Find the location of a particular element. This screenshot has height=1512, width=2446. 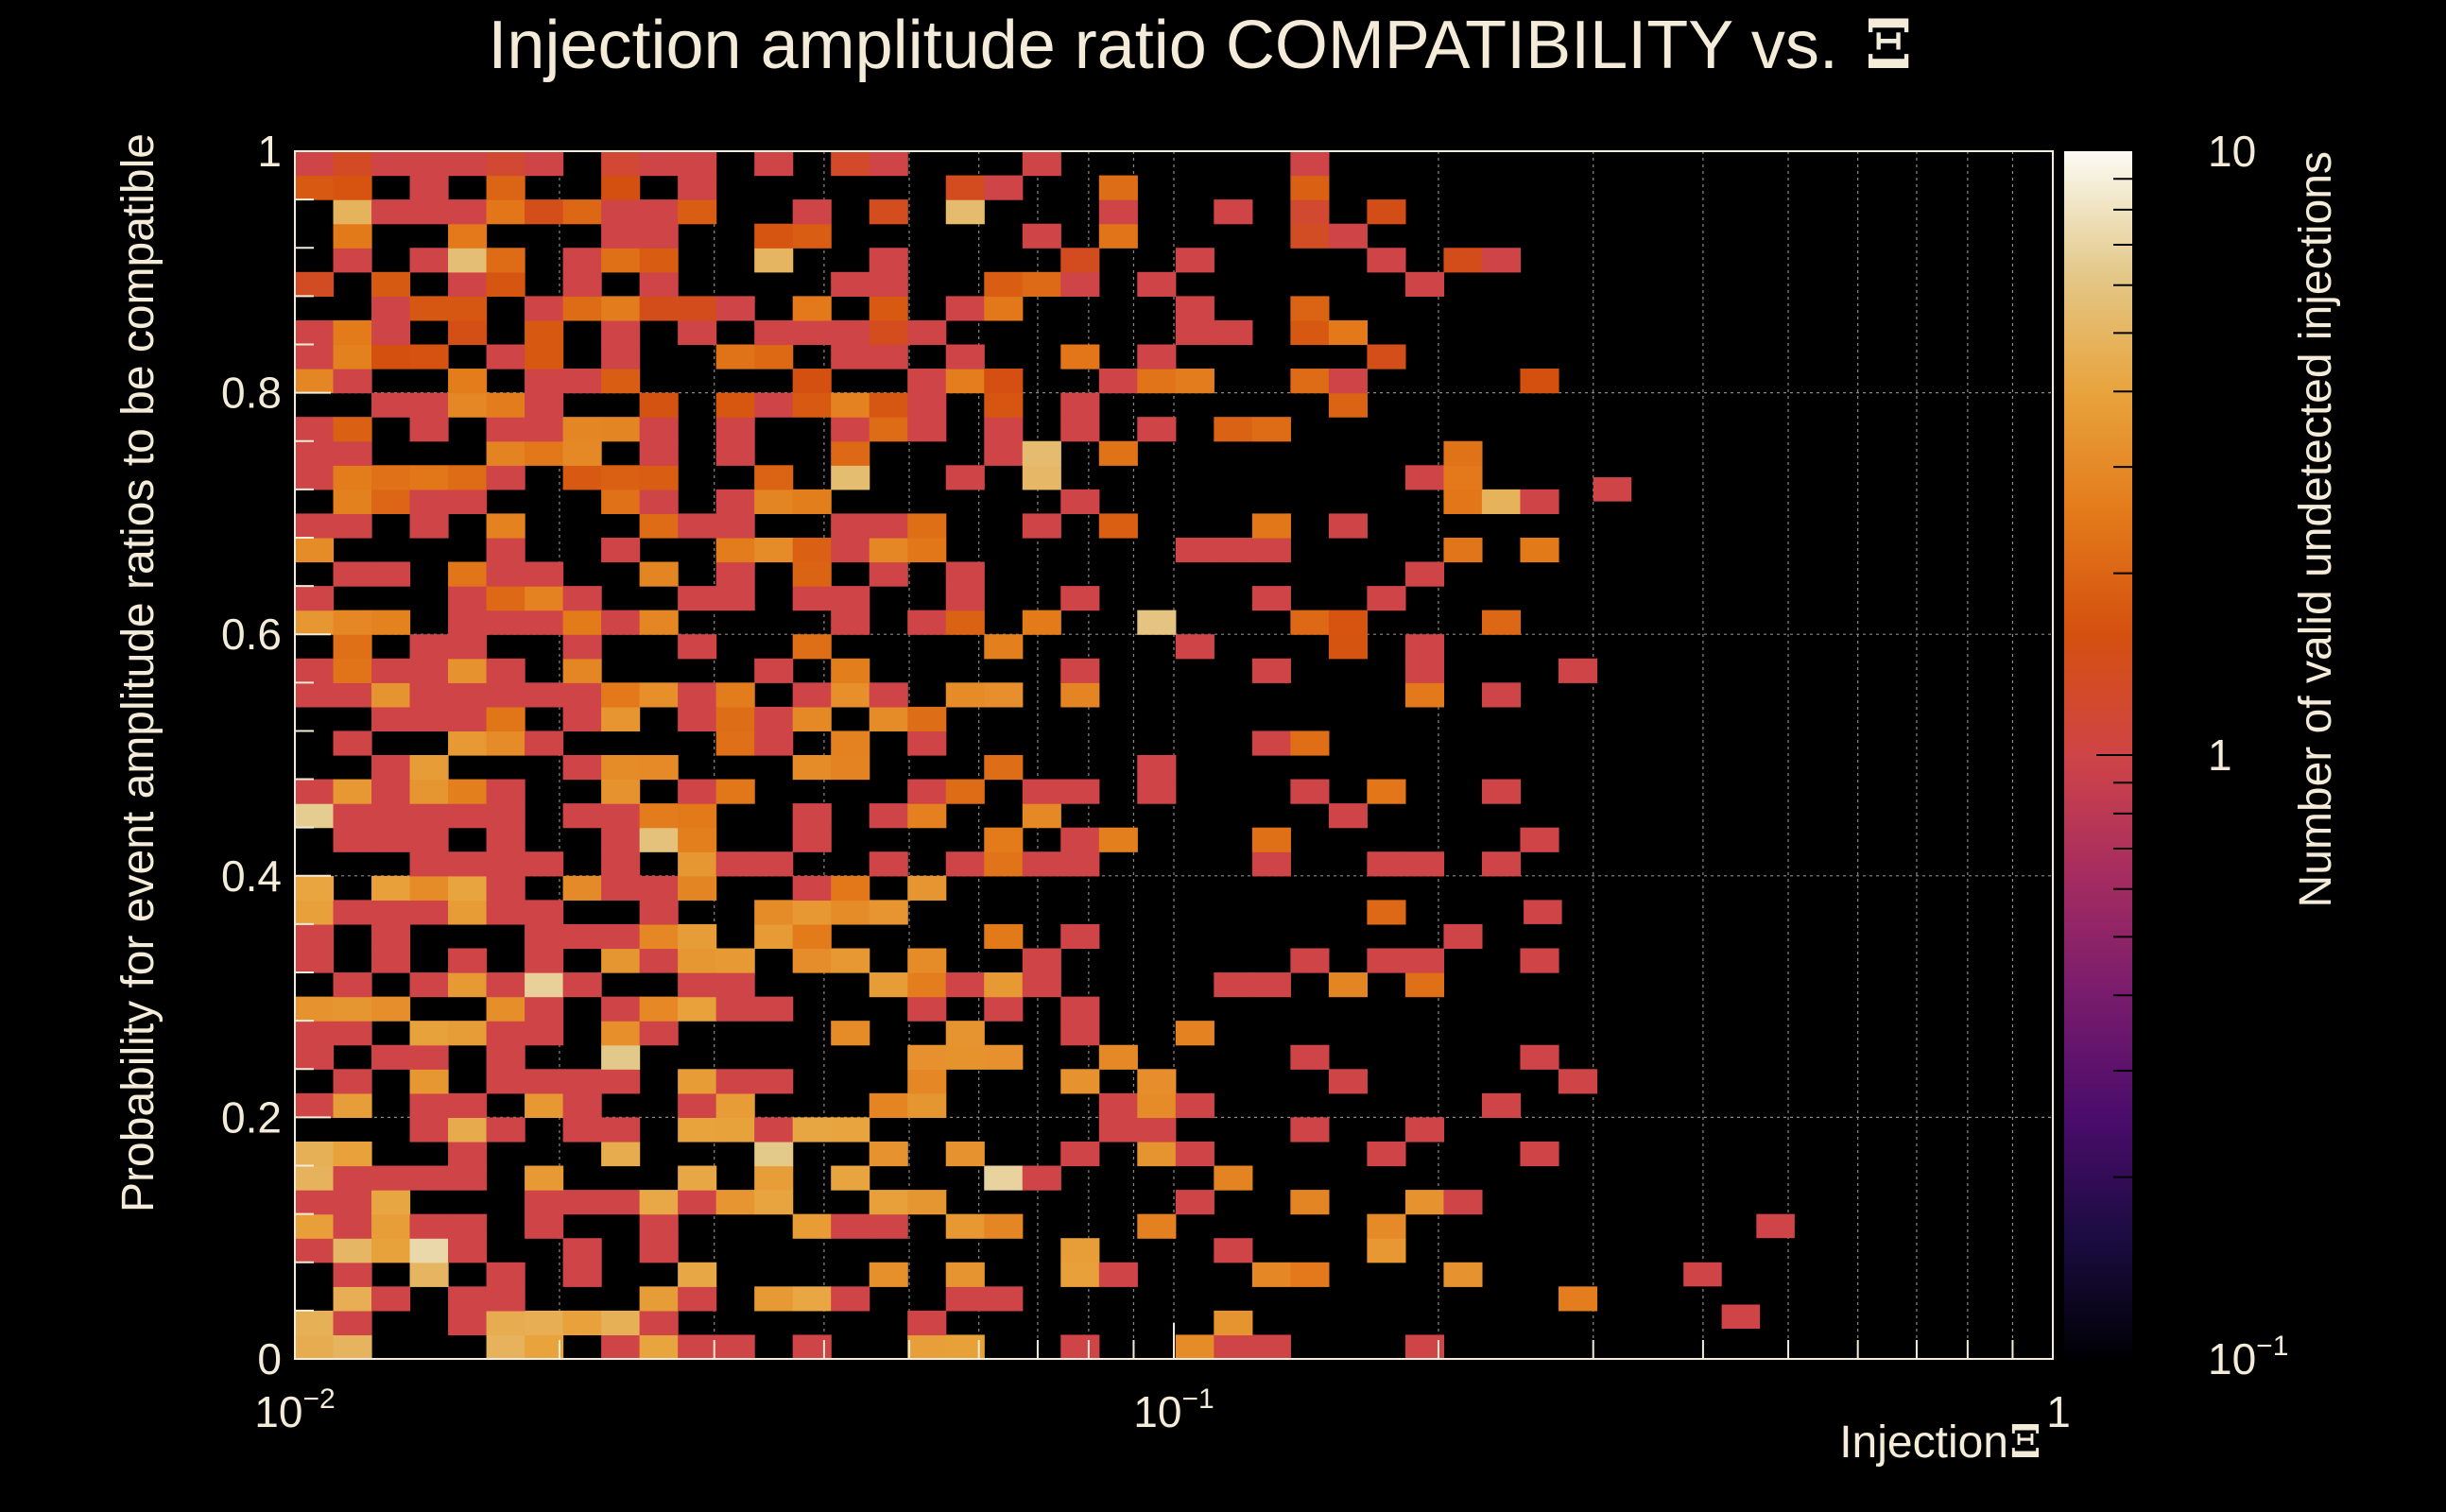

x-axis-title: Injection is located at coordinates (1923, 1443).